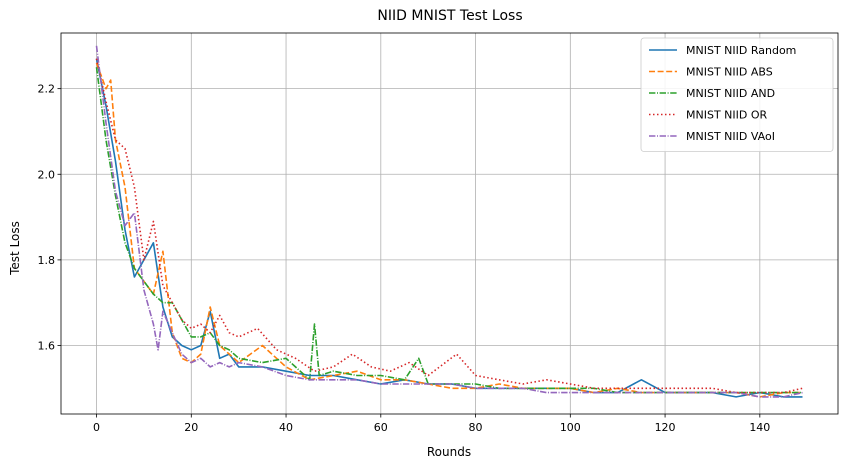  What do you see at coordinates (47, 89) in the screenshot?
I see `y-tick-label: 2.2` at bounding box center [47, 89].